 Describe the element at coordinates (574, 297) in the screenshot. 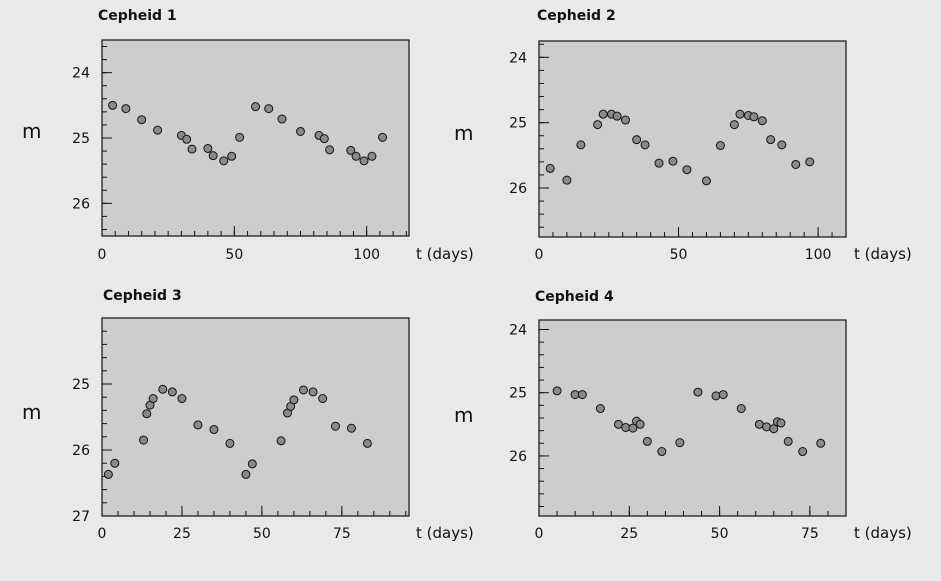

I see `chart-title: Cepheid 4` at that location.